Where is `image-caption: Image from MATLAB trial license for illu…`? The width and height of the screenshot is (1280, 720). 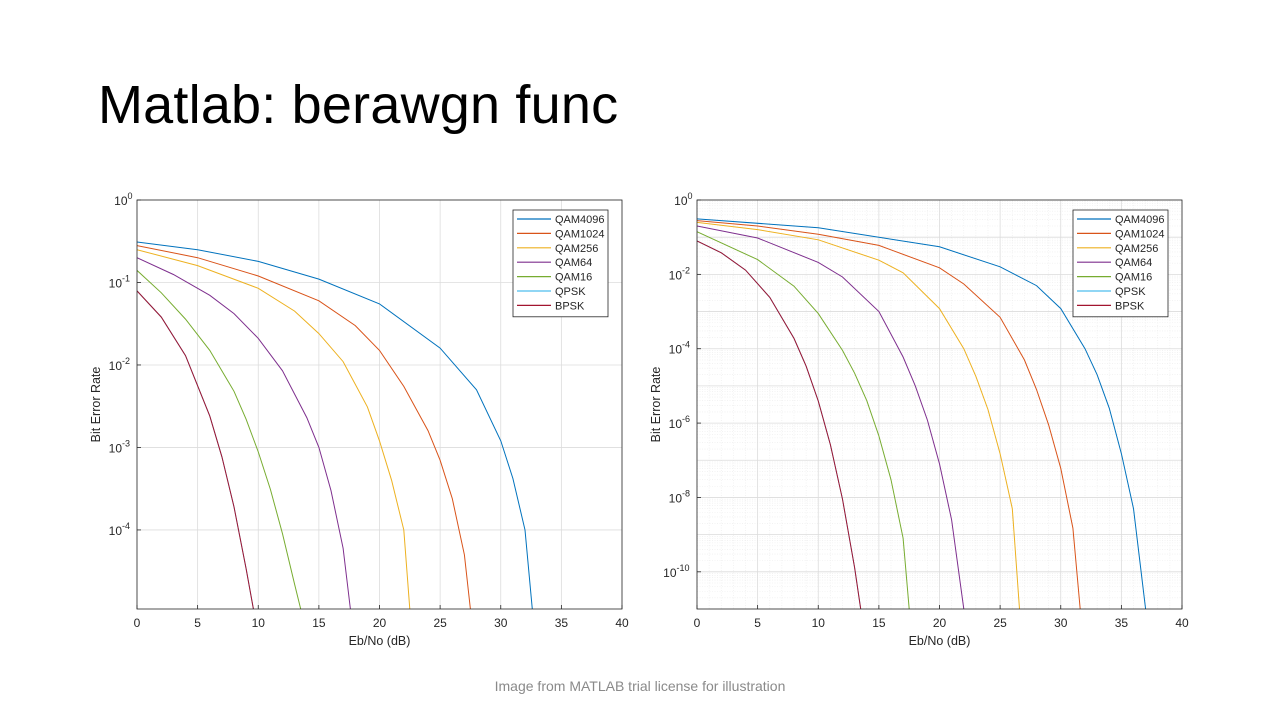 image-caption: Image from MATLAB trial license for illu… is located at coordinates (640, 686).